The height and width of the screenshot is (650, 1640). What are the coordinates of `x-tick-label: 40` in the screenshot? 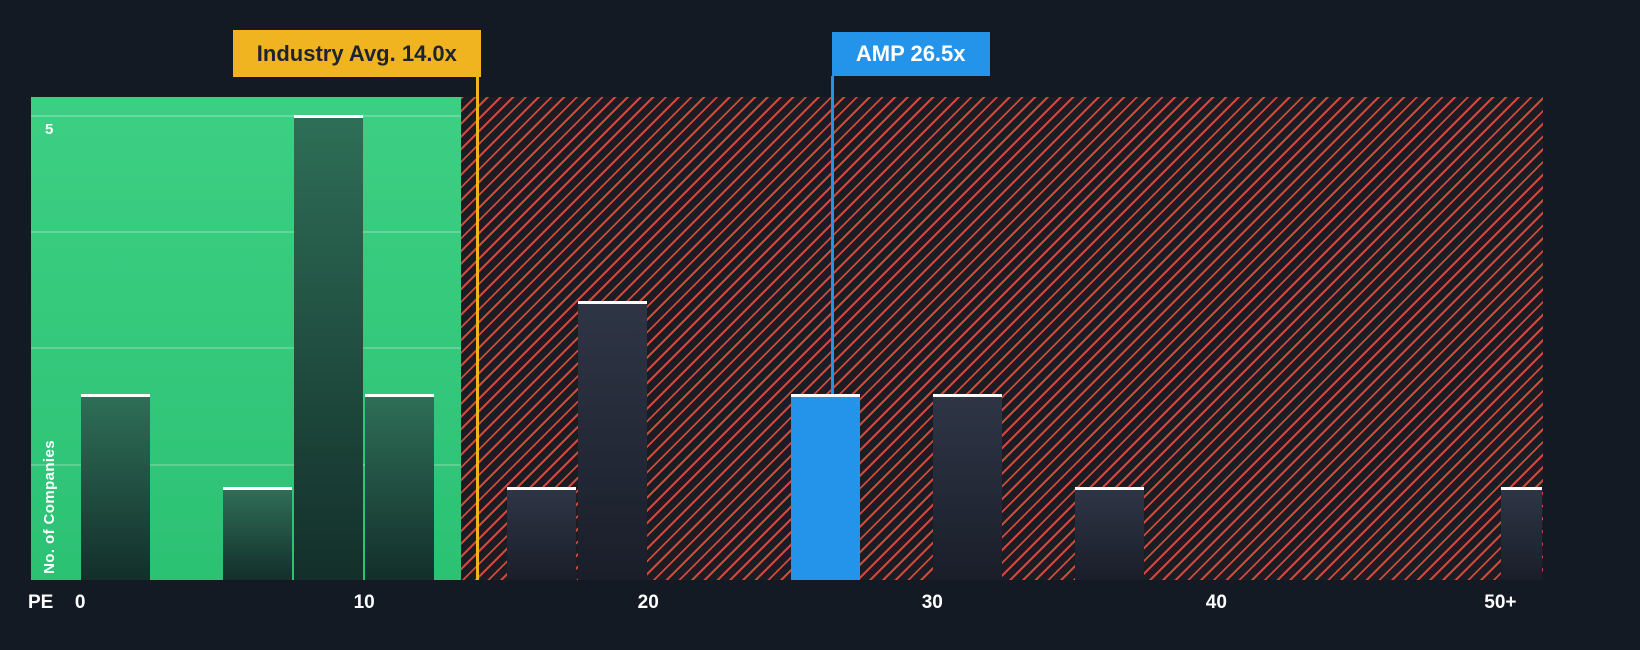 It's located at (1216, 602).